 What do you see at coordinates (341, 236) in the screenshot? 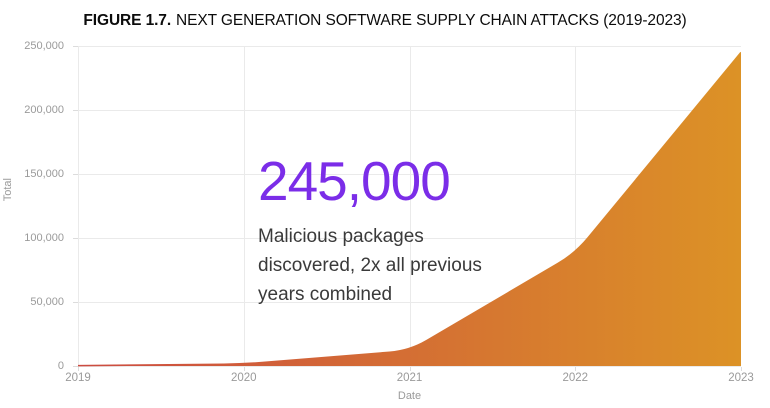
I see `callout-line: Malicious packages` at bounding box center [341, 236].